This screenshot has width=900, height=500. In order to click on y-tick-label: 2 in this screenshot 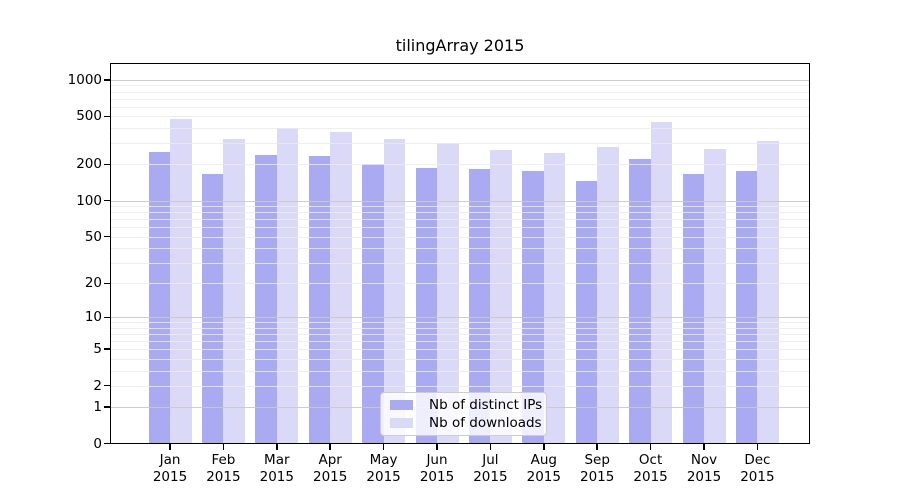, I will do `click(97, 385)`.